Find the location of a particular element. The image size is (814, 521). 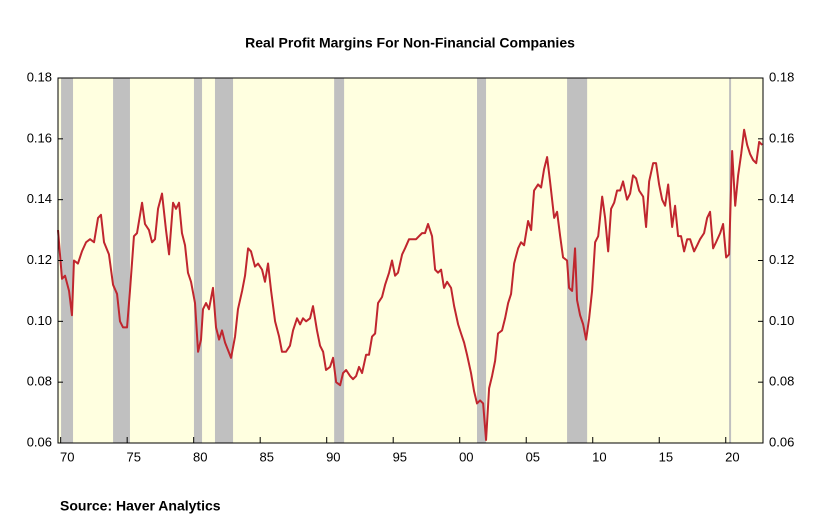

y2-tick-label: 0.10 is located at coordinates (781, 320).